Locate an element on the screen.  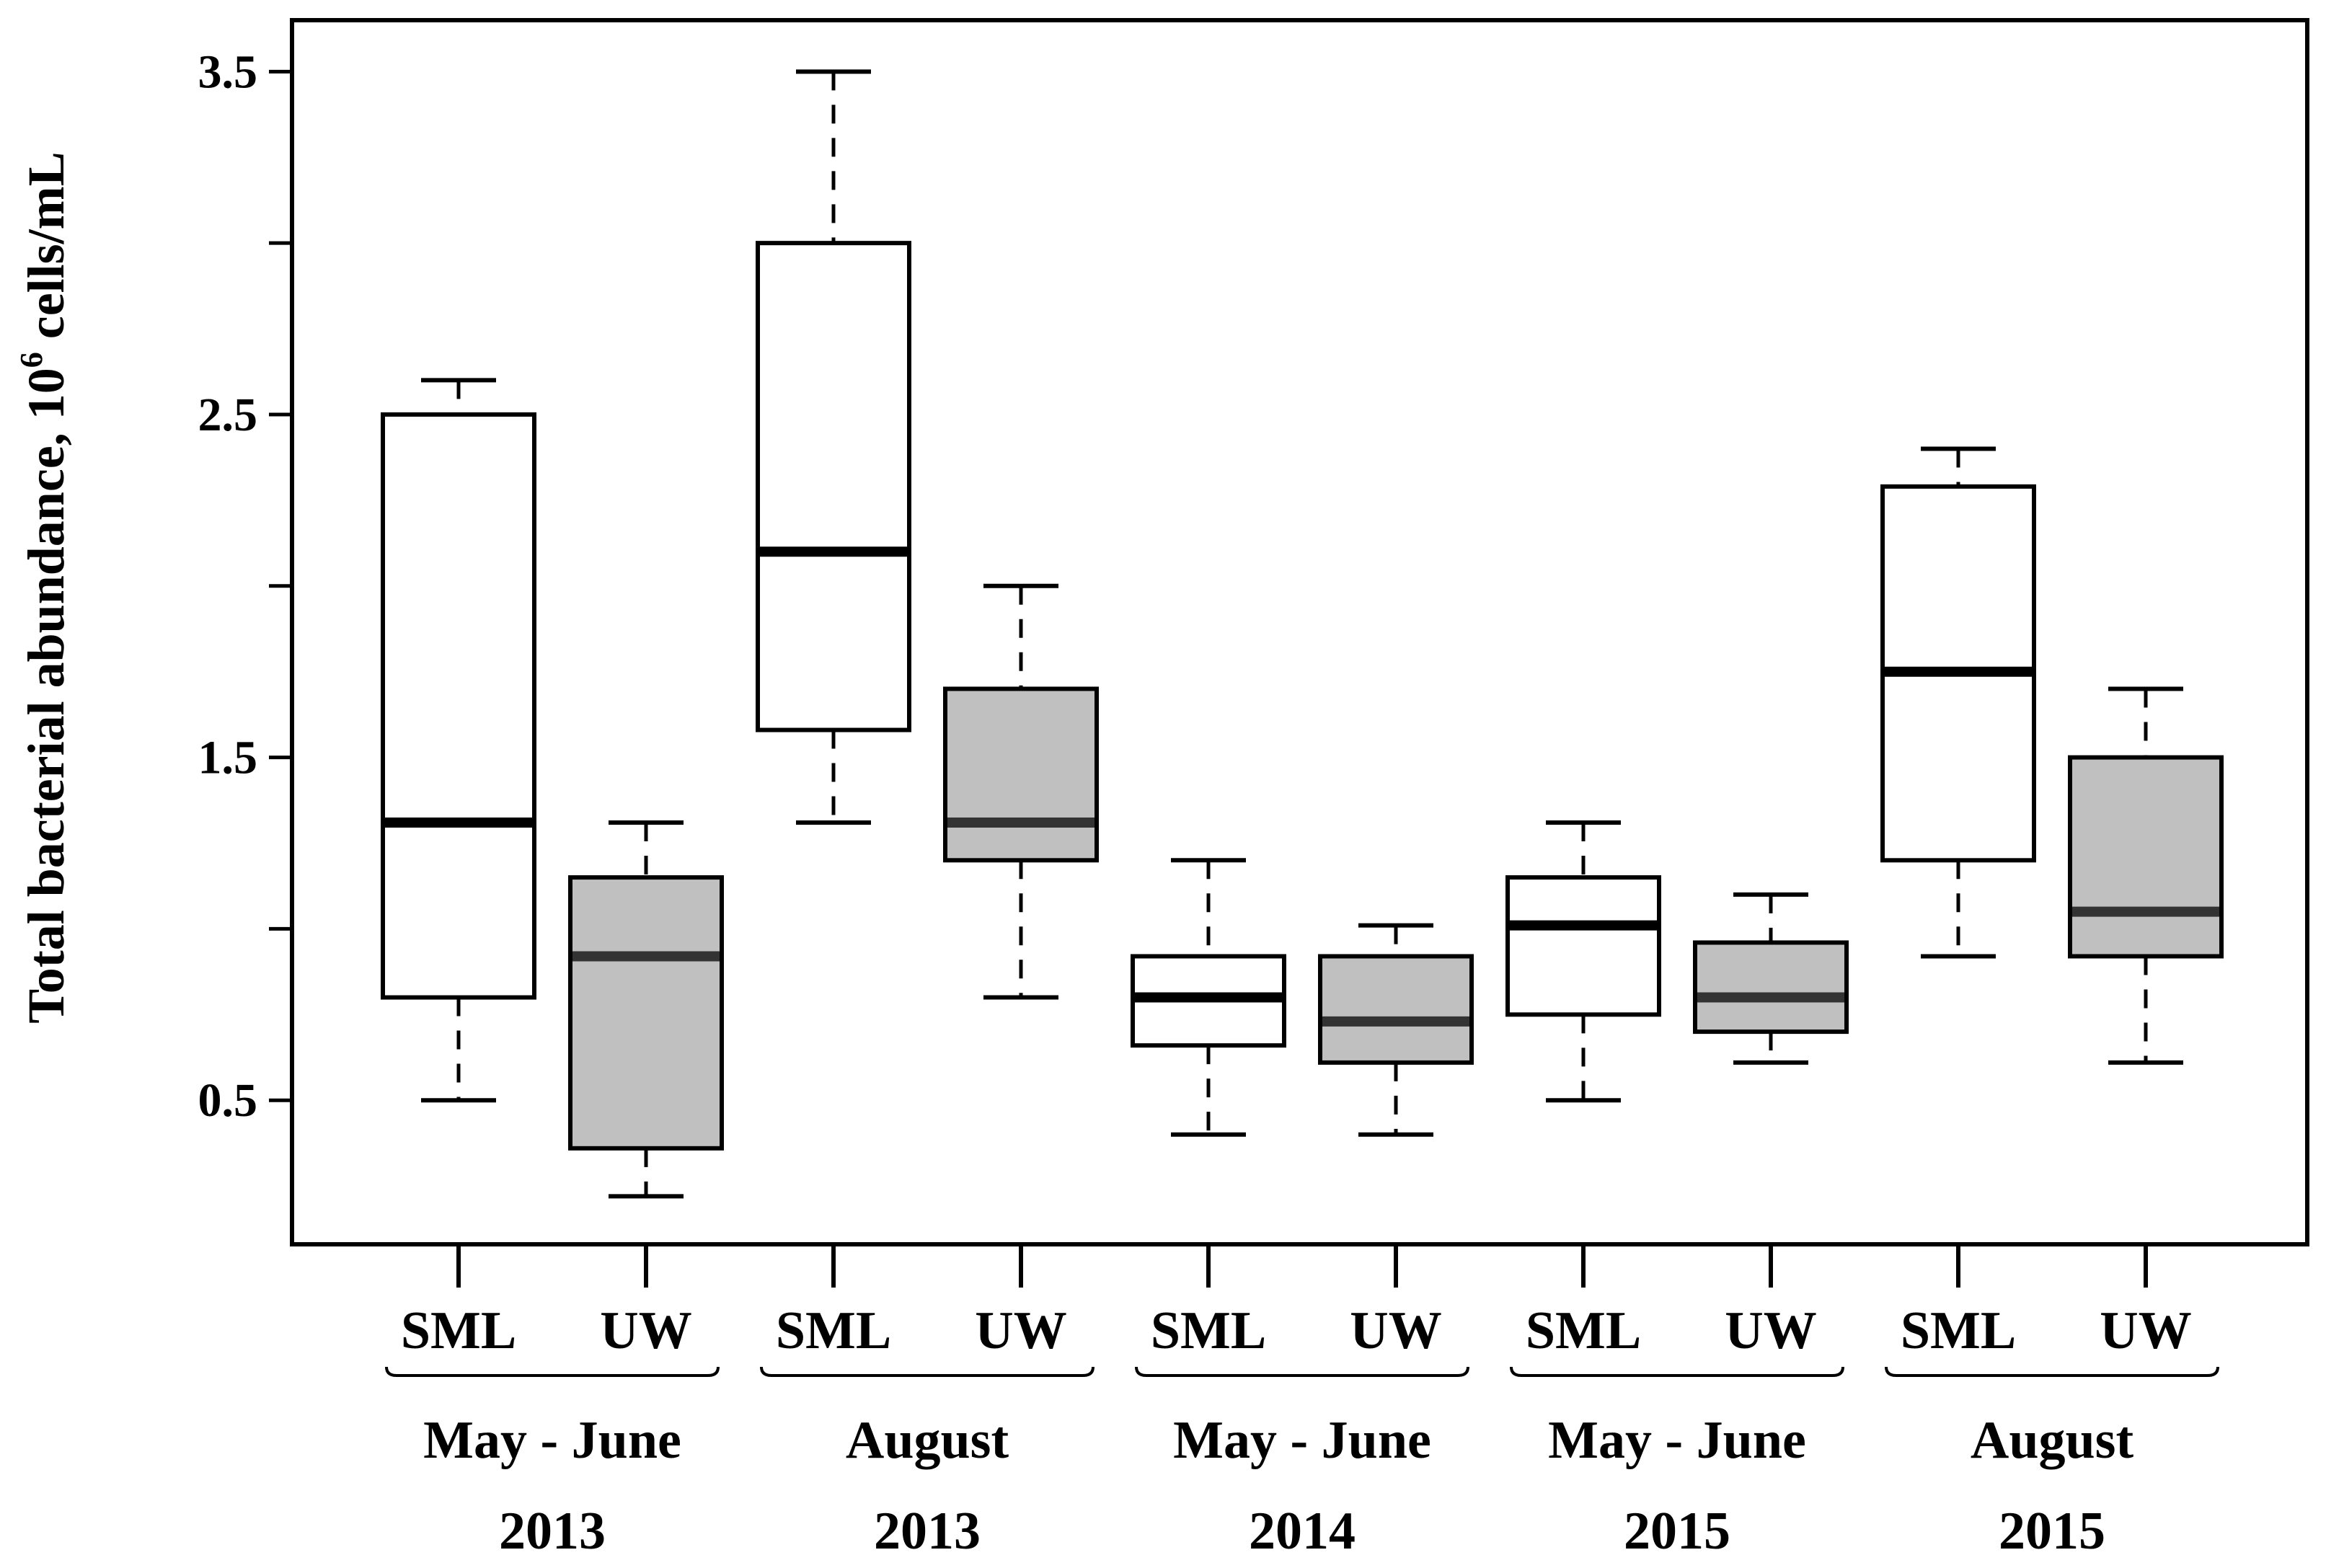
box-7-sml is located at coordinates (1583, 961).